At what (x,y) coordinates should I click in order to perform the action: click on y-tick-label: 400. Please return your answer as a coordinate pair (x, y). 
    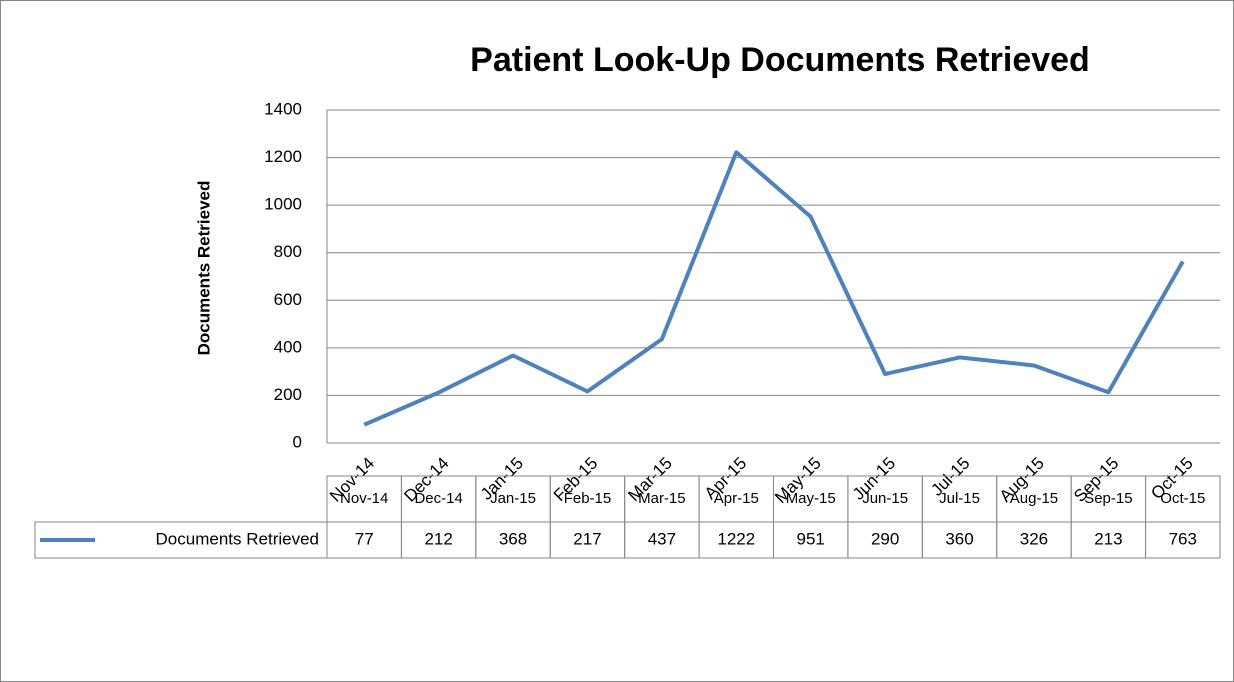
    Looking at the image, I should click on (288, 346).